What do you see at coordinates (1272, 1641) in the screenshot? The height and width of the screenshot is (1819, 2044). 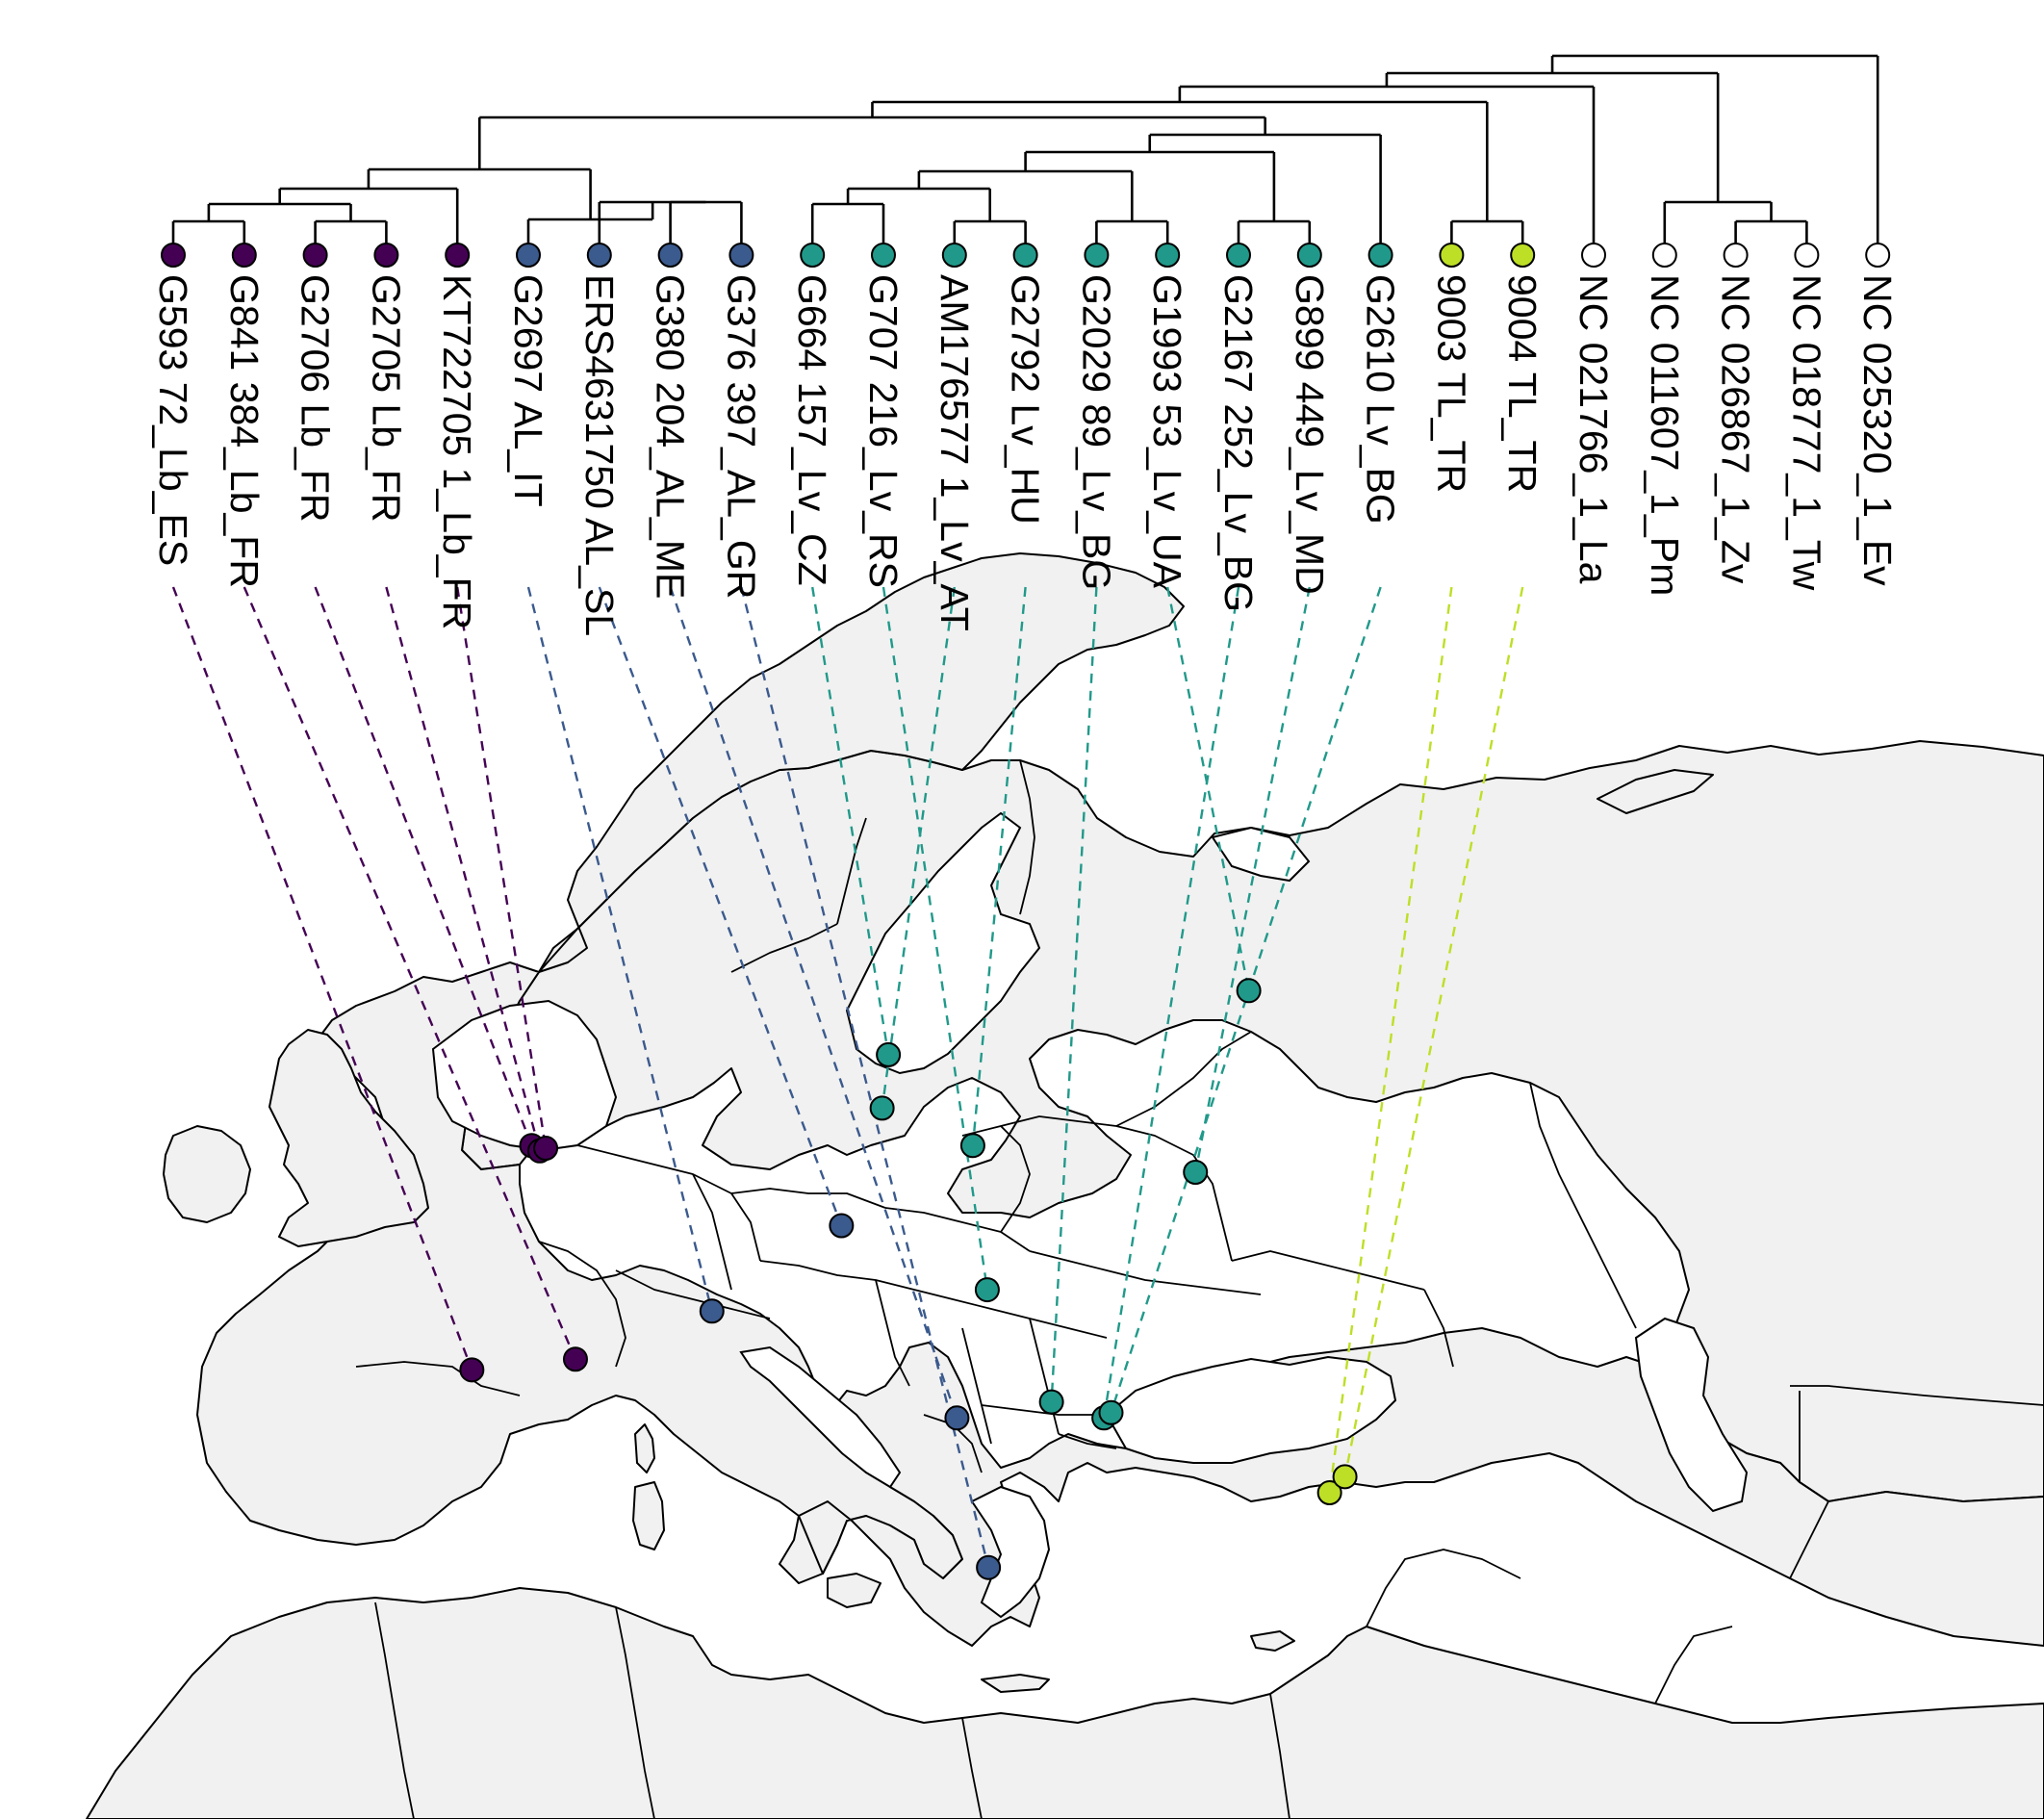 I see `landmass-cyprus` at bounding box center [1272, 1641].